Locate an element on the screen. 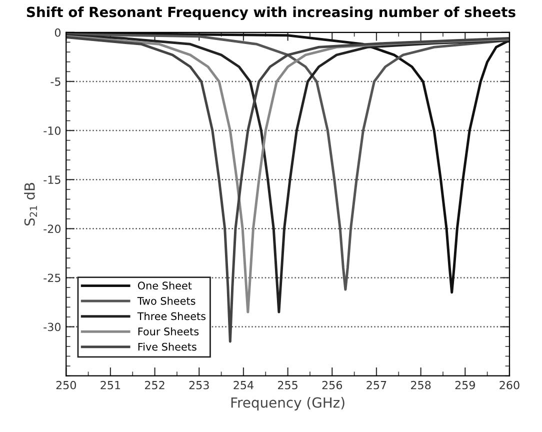  y-tick-label: -25 is located at coordinates (52, 278).